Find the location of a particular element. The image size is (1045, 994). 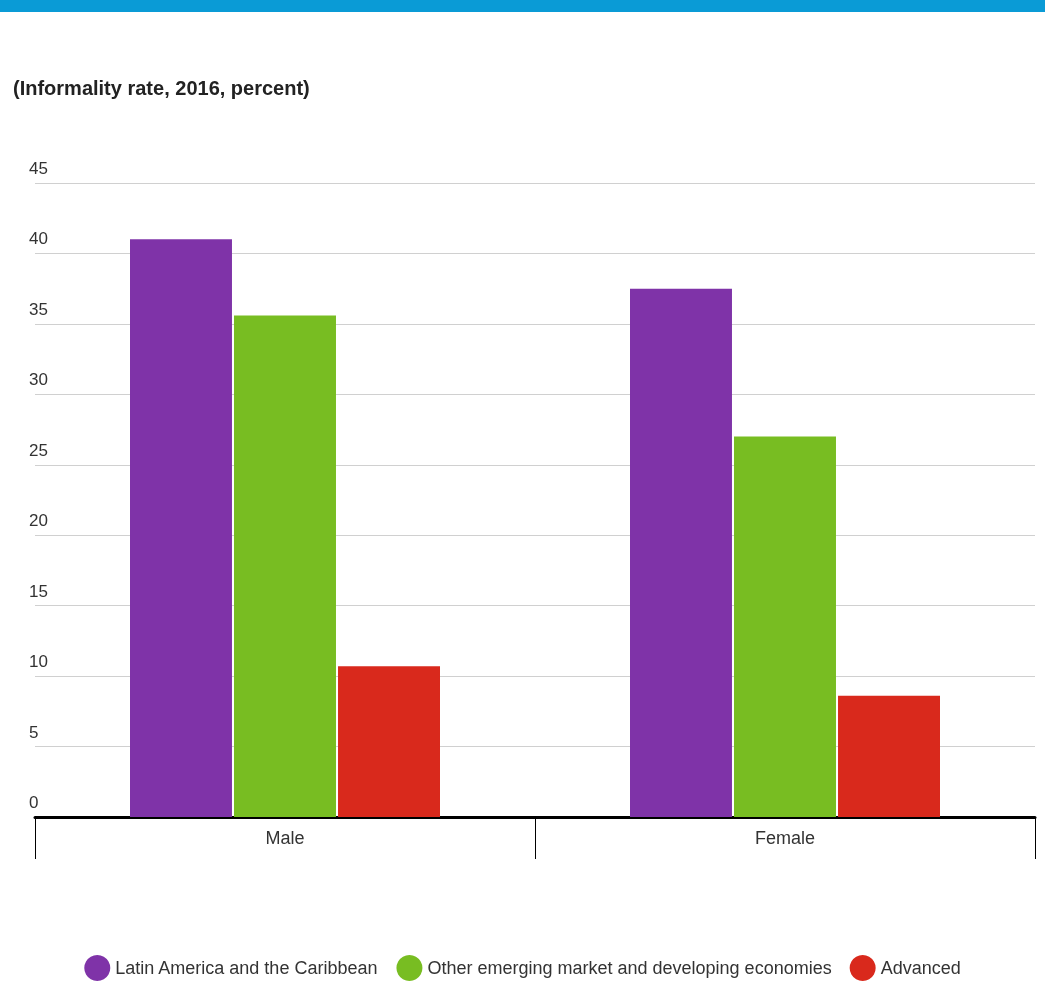

y-tick-label: 35 is located at coordinates (38, 309).